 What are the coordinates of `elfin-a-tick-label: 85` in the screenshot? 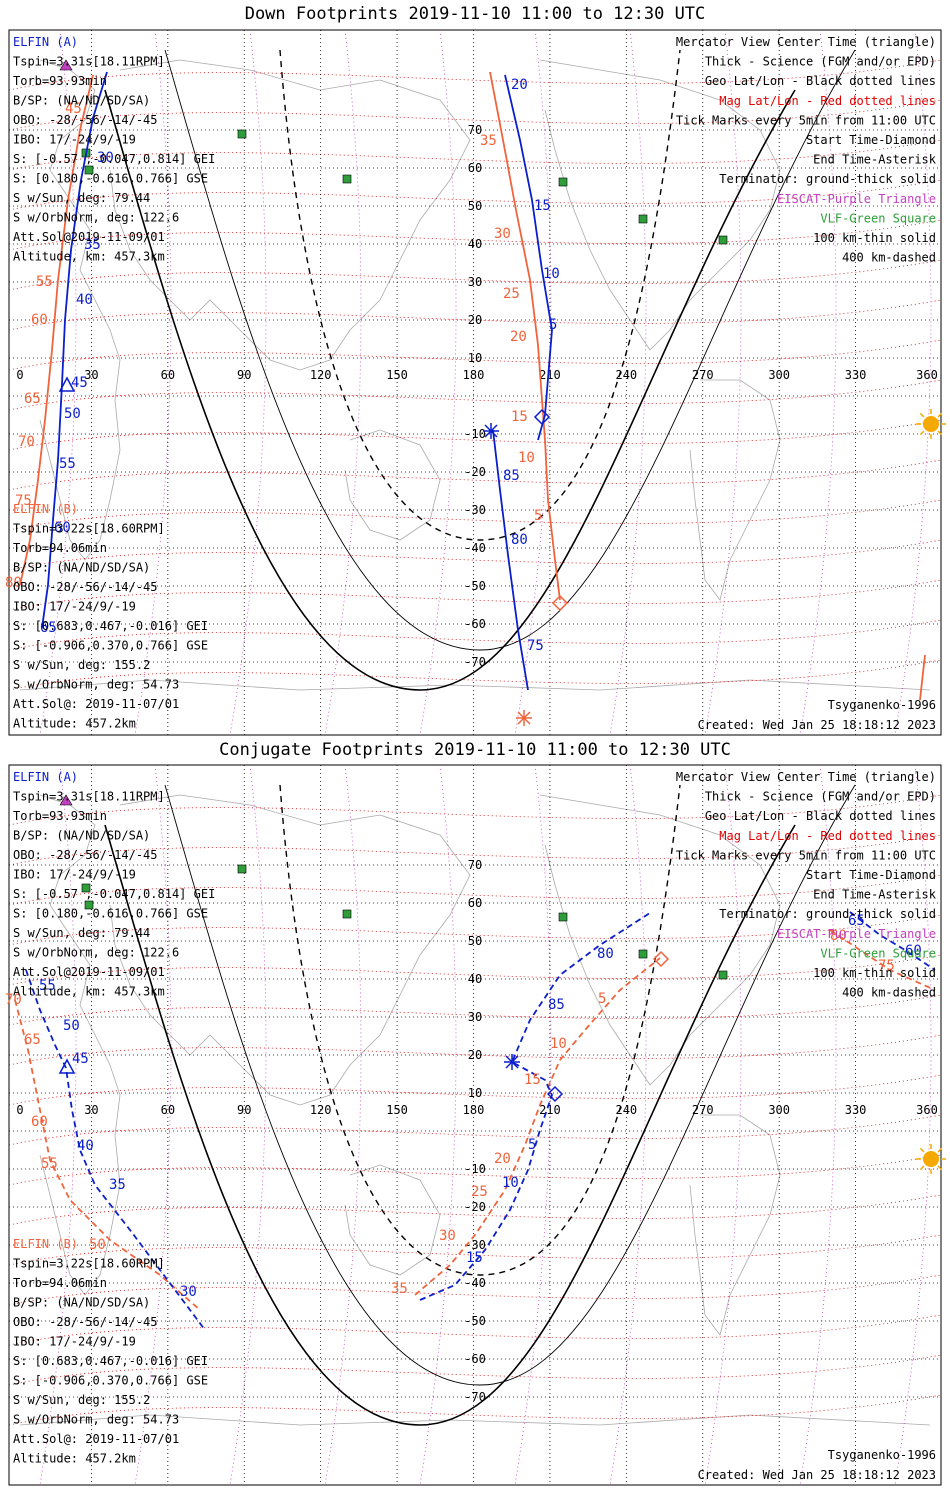 It's located at (511, 476).